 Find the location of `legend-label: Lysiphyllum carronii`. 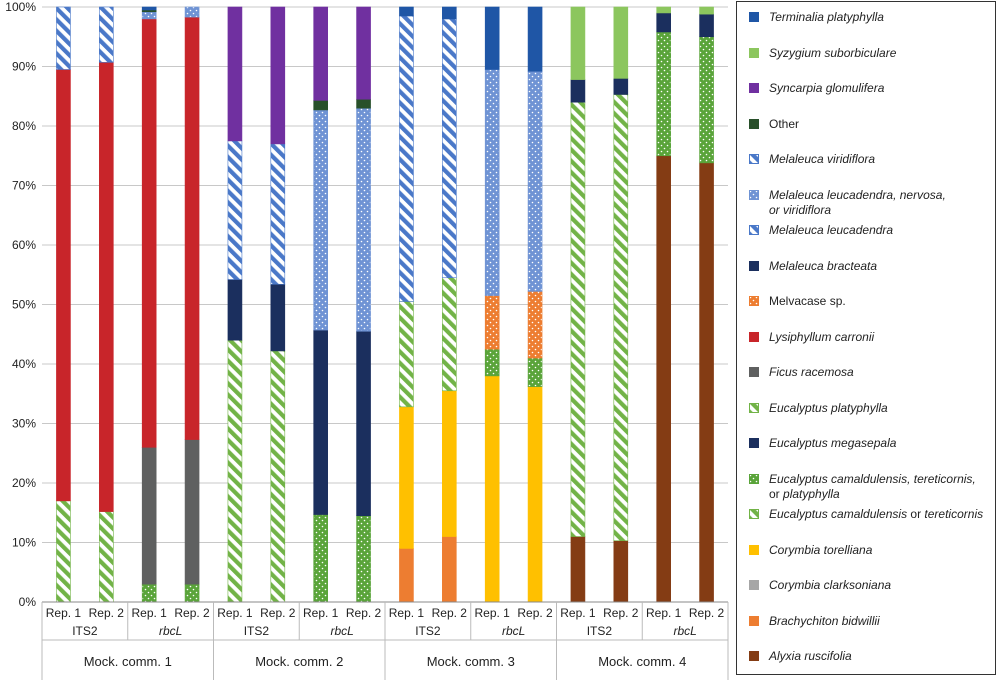

legend-label: Lysiphyllum carronii is located at coordinates (822, 336).